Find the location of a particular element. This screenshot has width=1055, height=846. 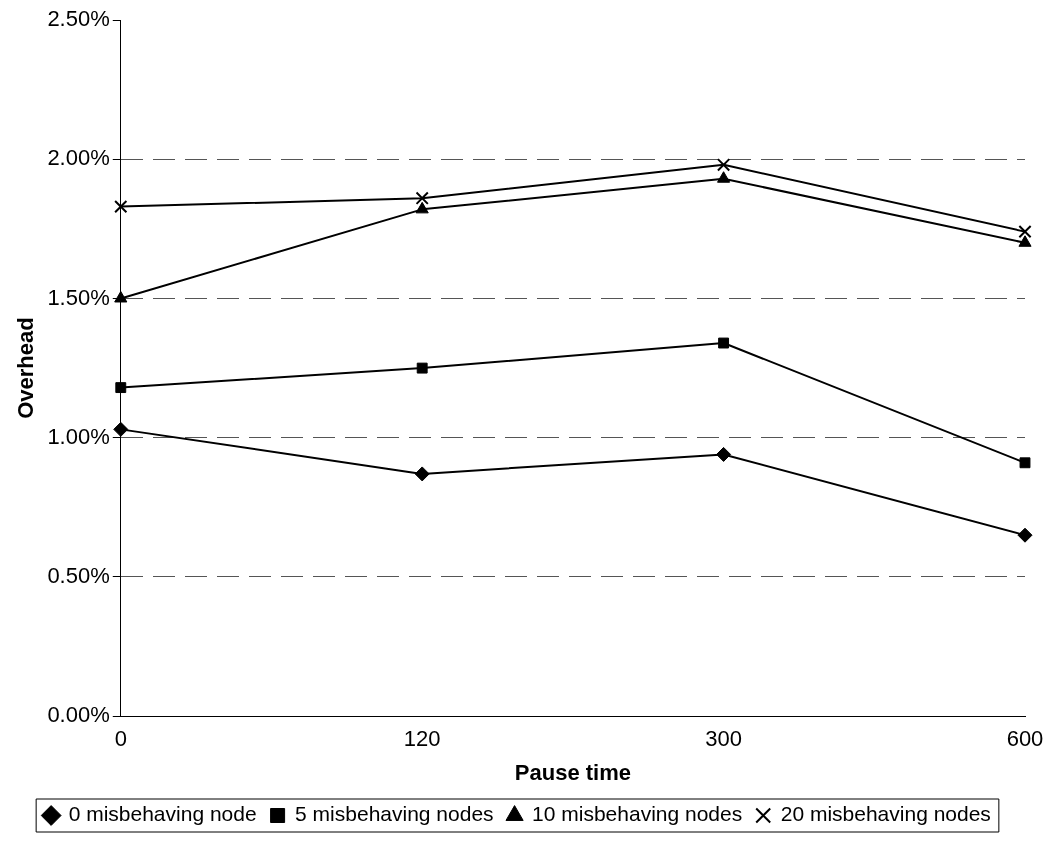

y-tick-label: 2.50% is located at coordinates (78, 19).